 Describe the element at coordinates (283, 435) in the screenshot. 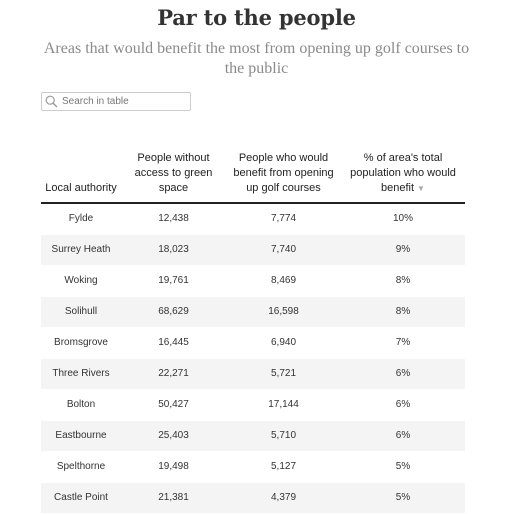

I see `cell-would-benefit: 5,710` at that location.